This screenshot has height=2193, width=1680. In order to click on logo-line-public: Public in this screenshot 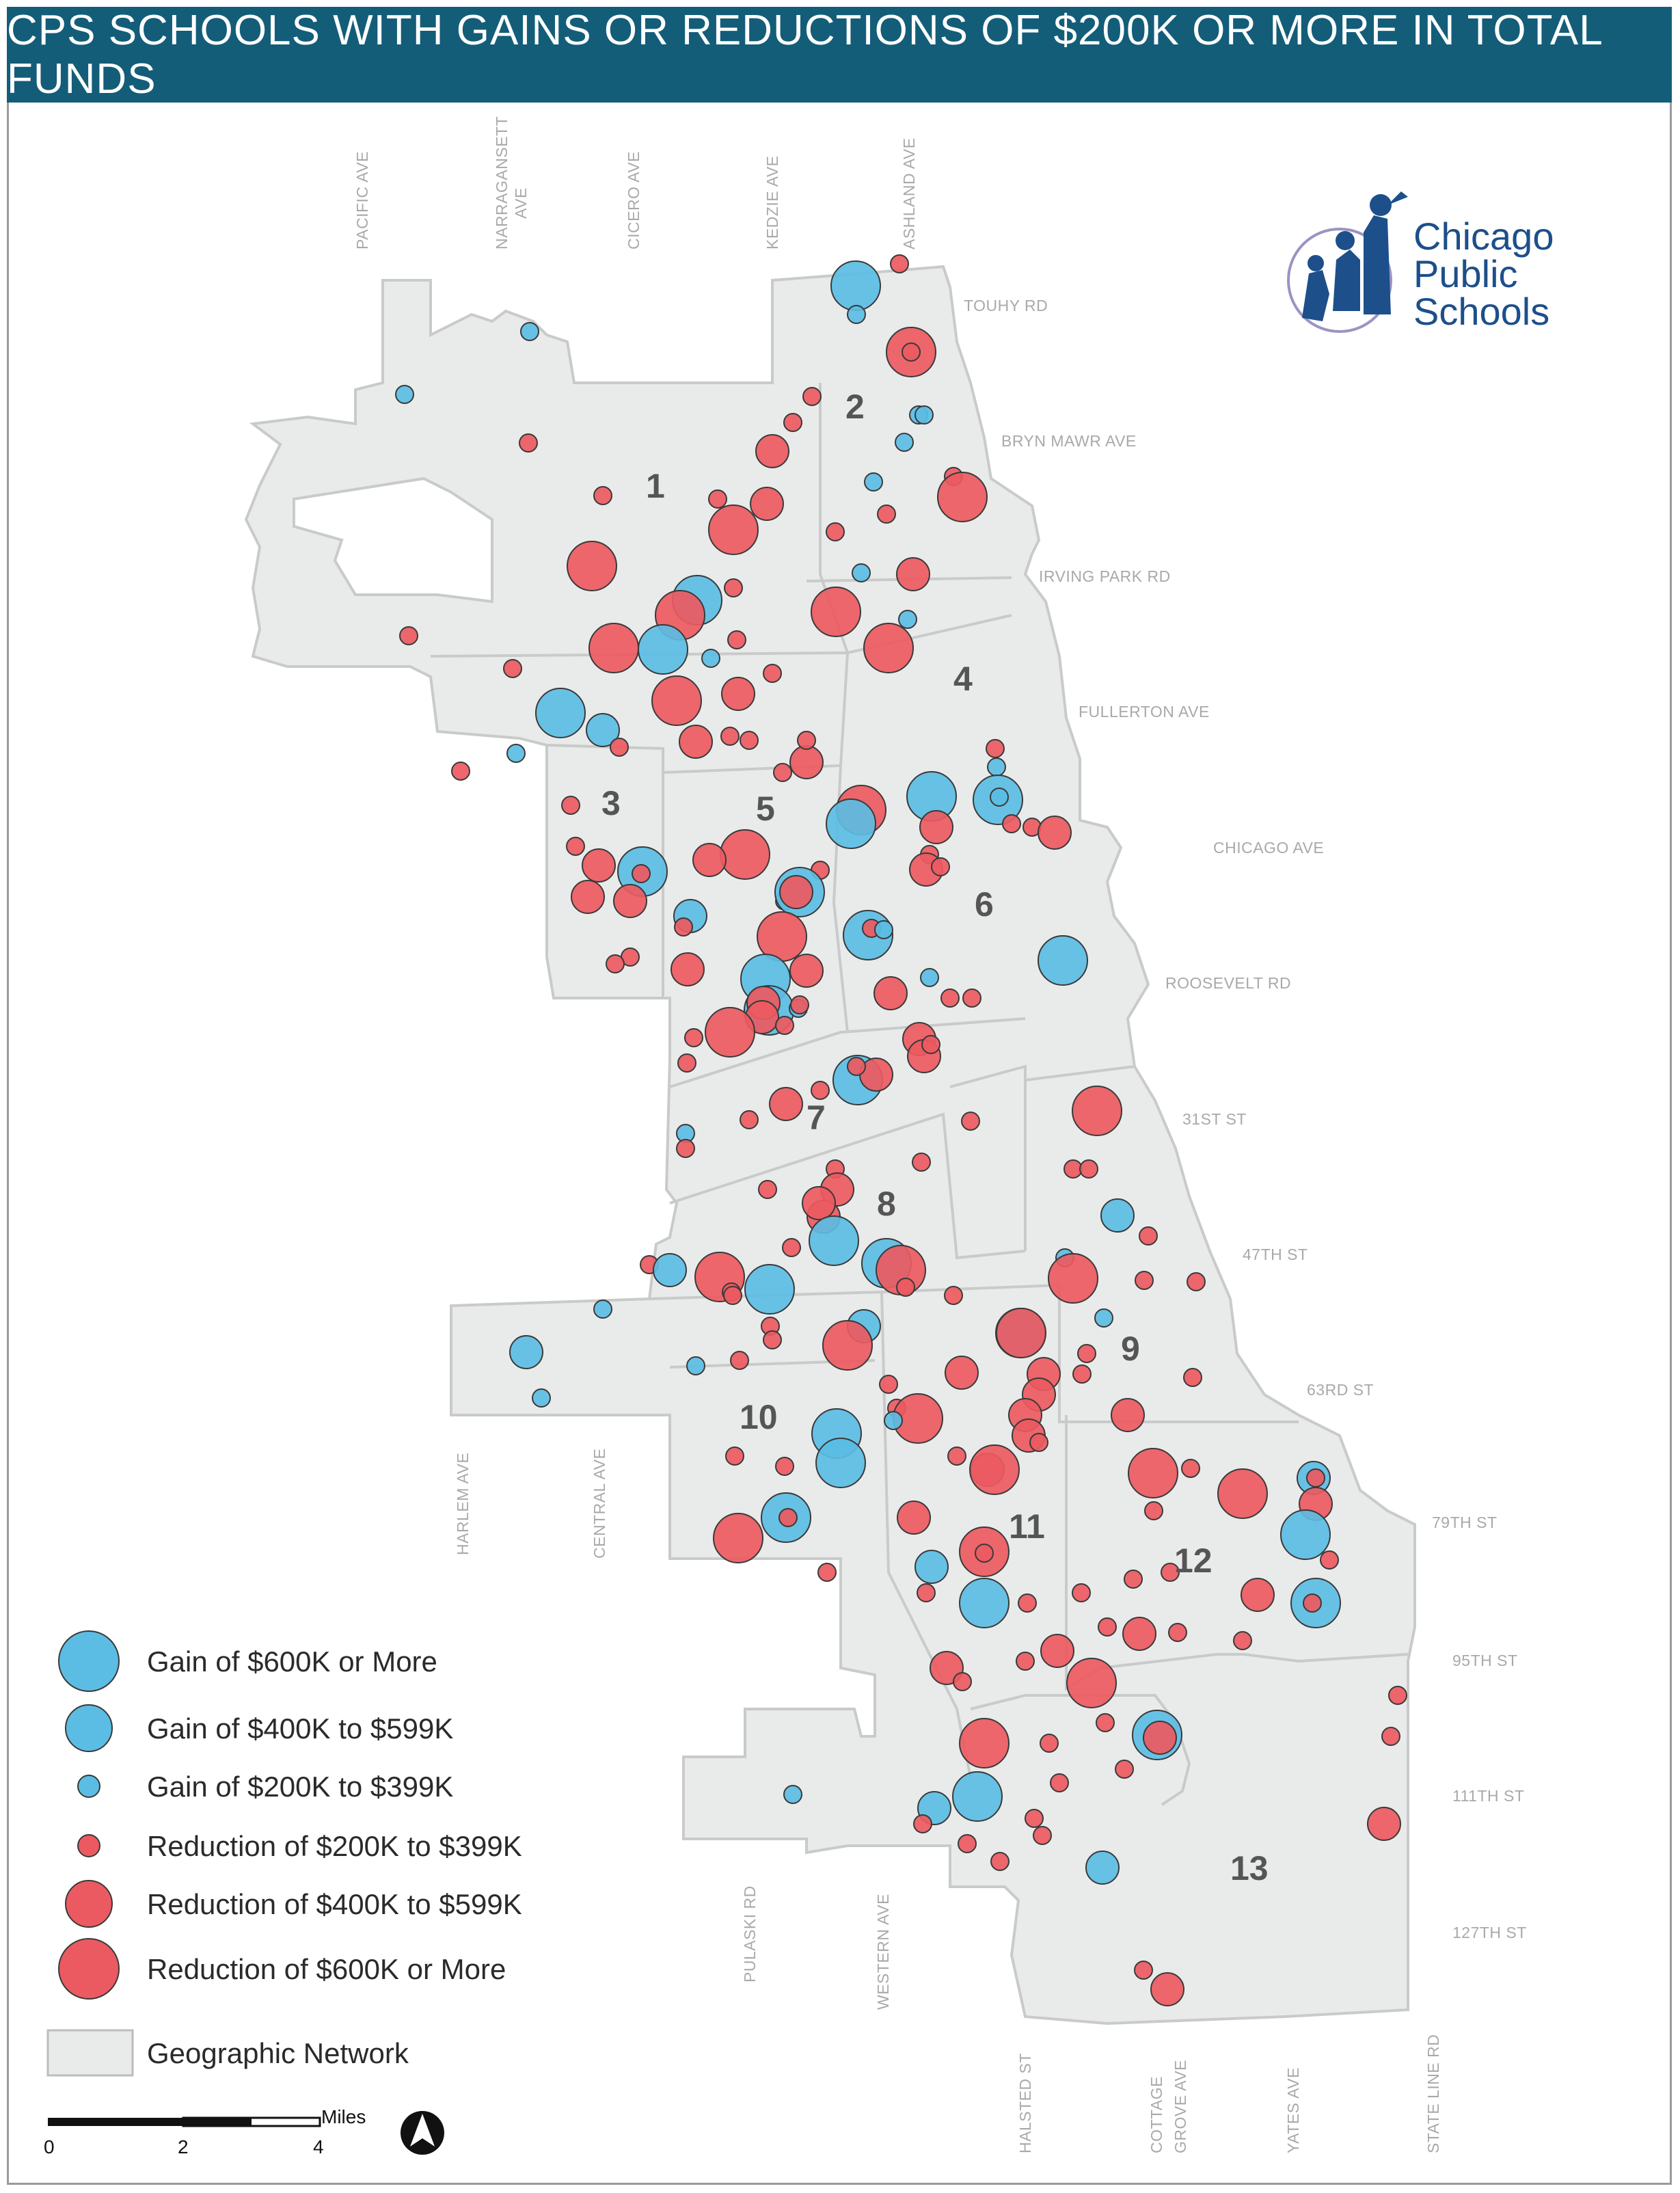, I will do `click(1465, 273)`.